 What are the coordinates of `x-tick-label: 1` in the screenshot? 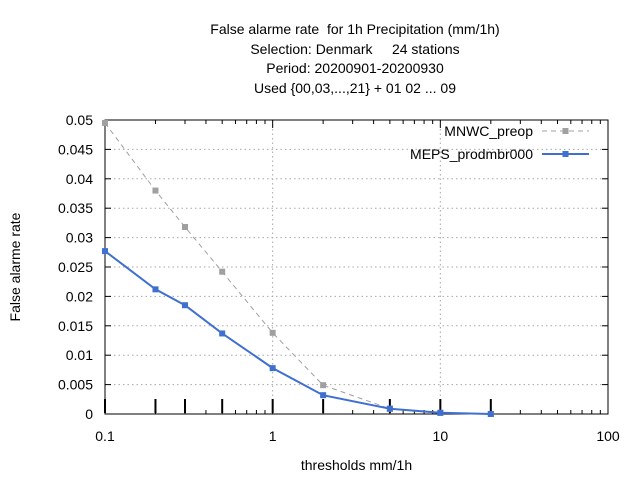 It's located at (273, 436).